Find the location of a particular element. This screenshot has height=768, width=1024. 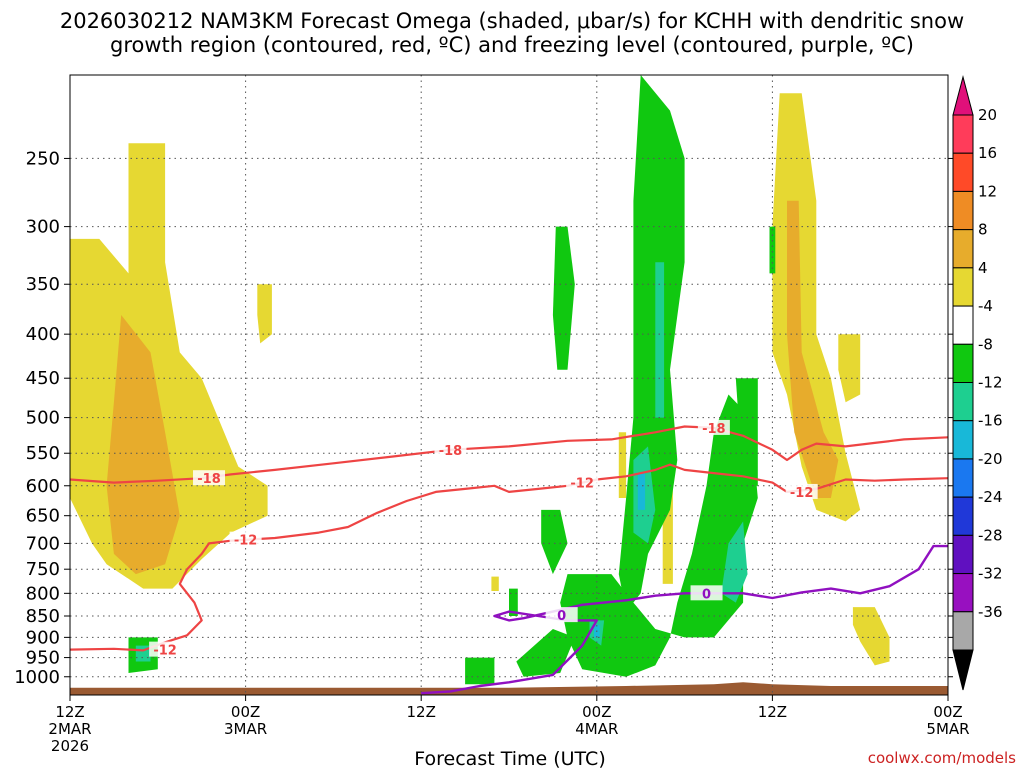

x-tick-label-2: 12Z is located at coordinates (421, 712).